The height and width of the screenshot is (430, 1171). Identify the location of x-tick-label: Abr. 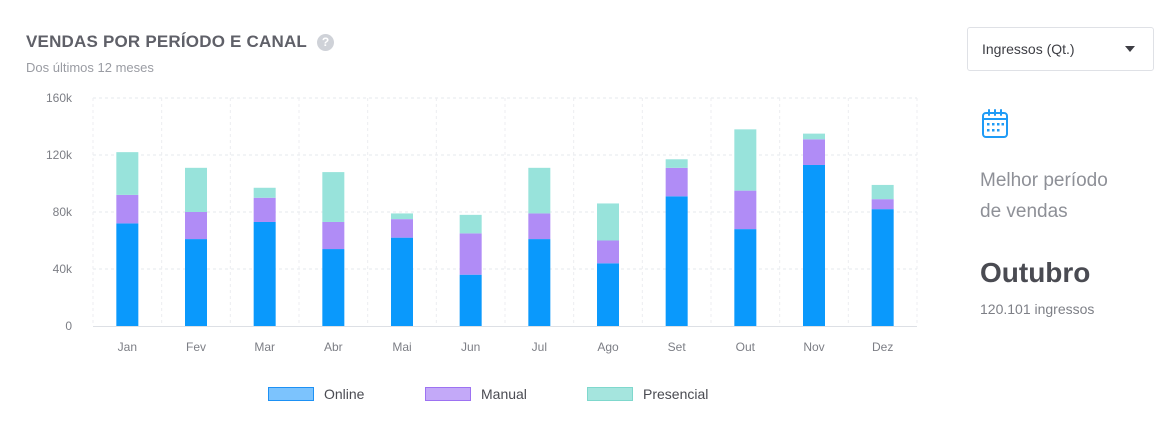
(333, 347).